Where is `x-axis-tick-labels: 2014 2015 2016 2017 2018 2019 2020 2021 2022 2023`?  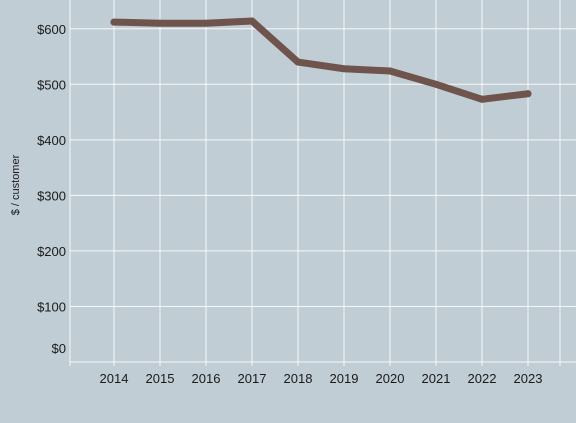 x-axis-tick-labels: 2014 2015 2016 2017 2018 2019 2020 2021 2022 2023 is located at coordinates (321, 378).